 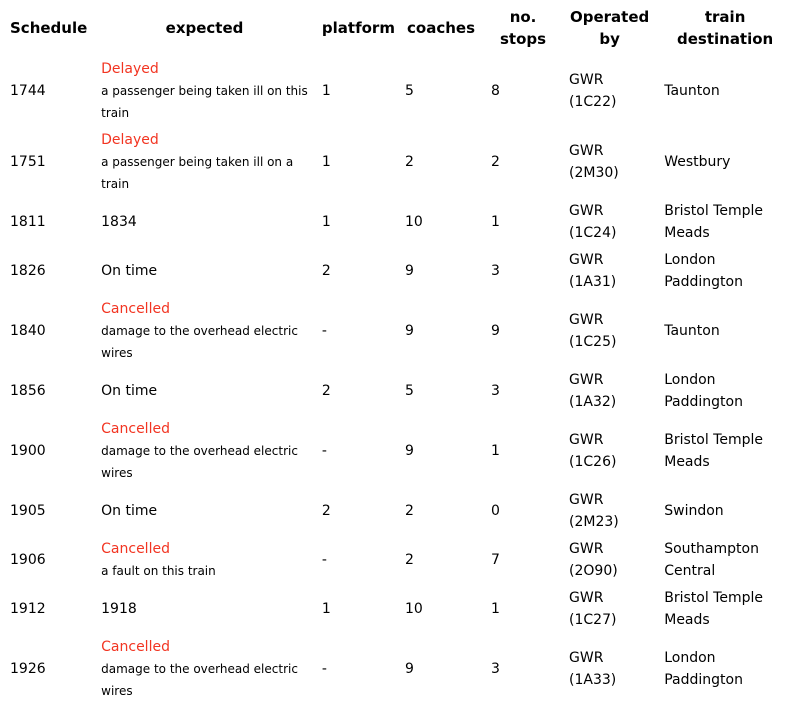 I want to click on destination-cell: Southampton Central, so click(x=711, y=560).